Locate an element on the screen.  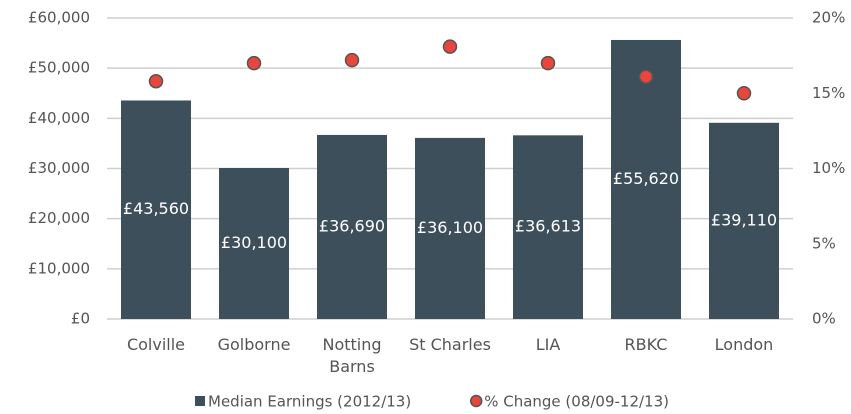
data-label: £36,100 is located at coordinates (450, 227).